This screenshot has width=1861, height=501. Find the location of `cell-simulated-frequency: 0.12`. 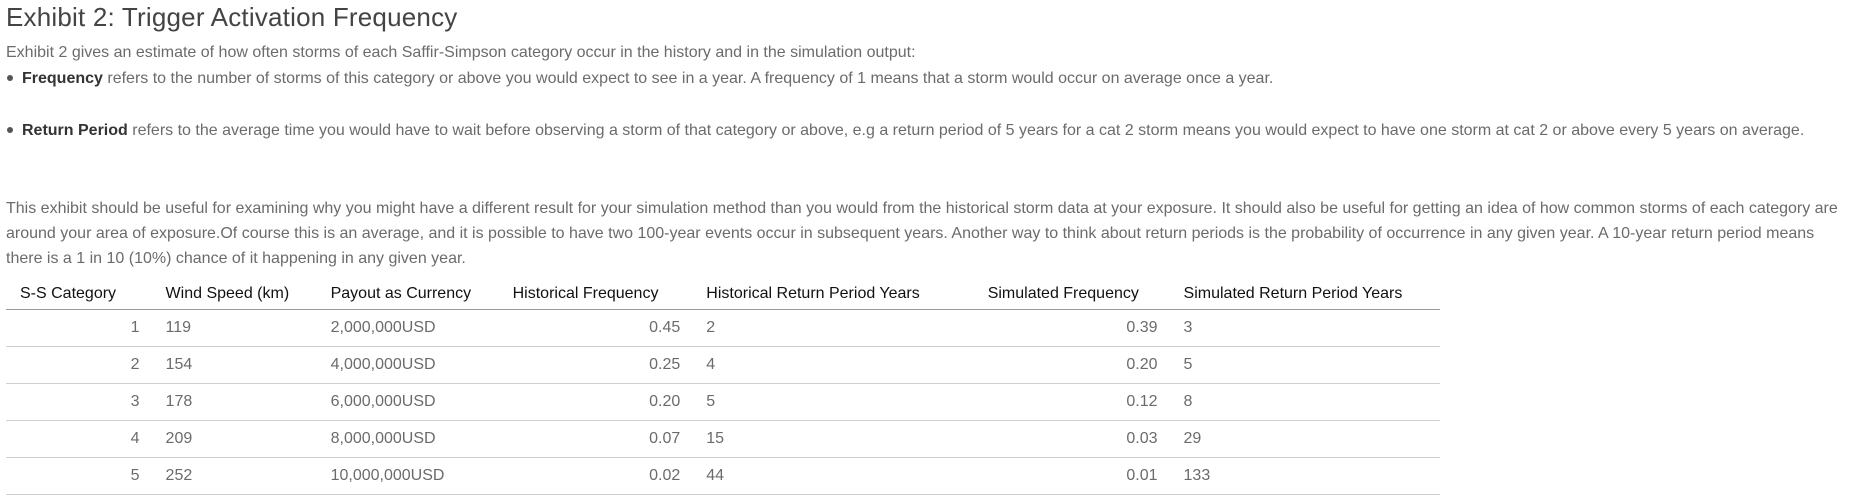

cell-simulated-frequency: 0.12 is located at coordinates (1071, 402).